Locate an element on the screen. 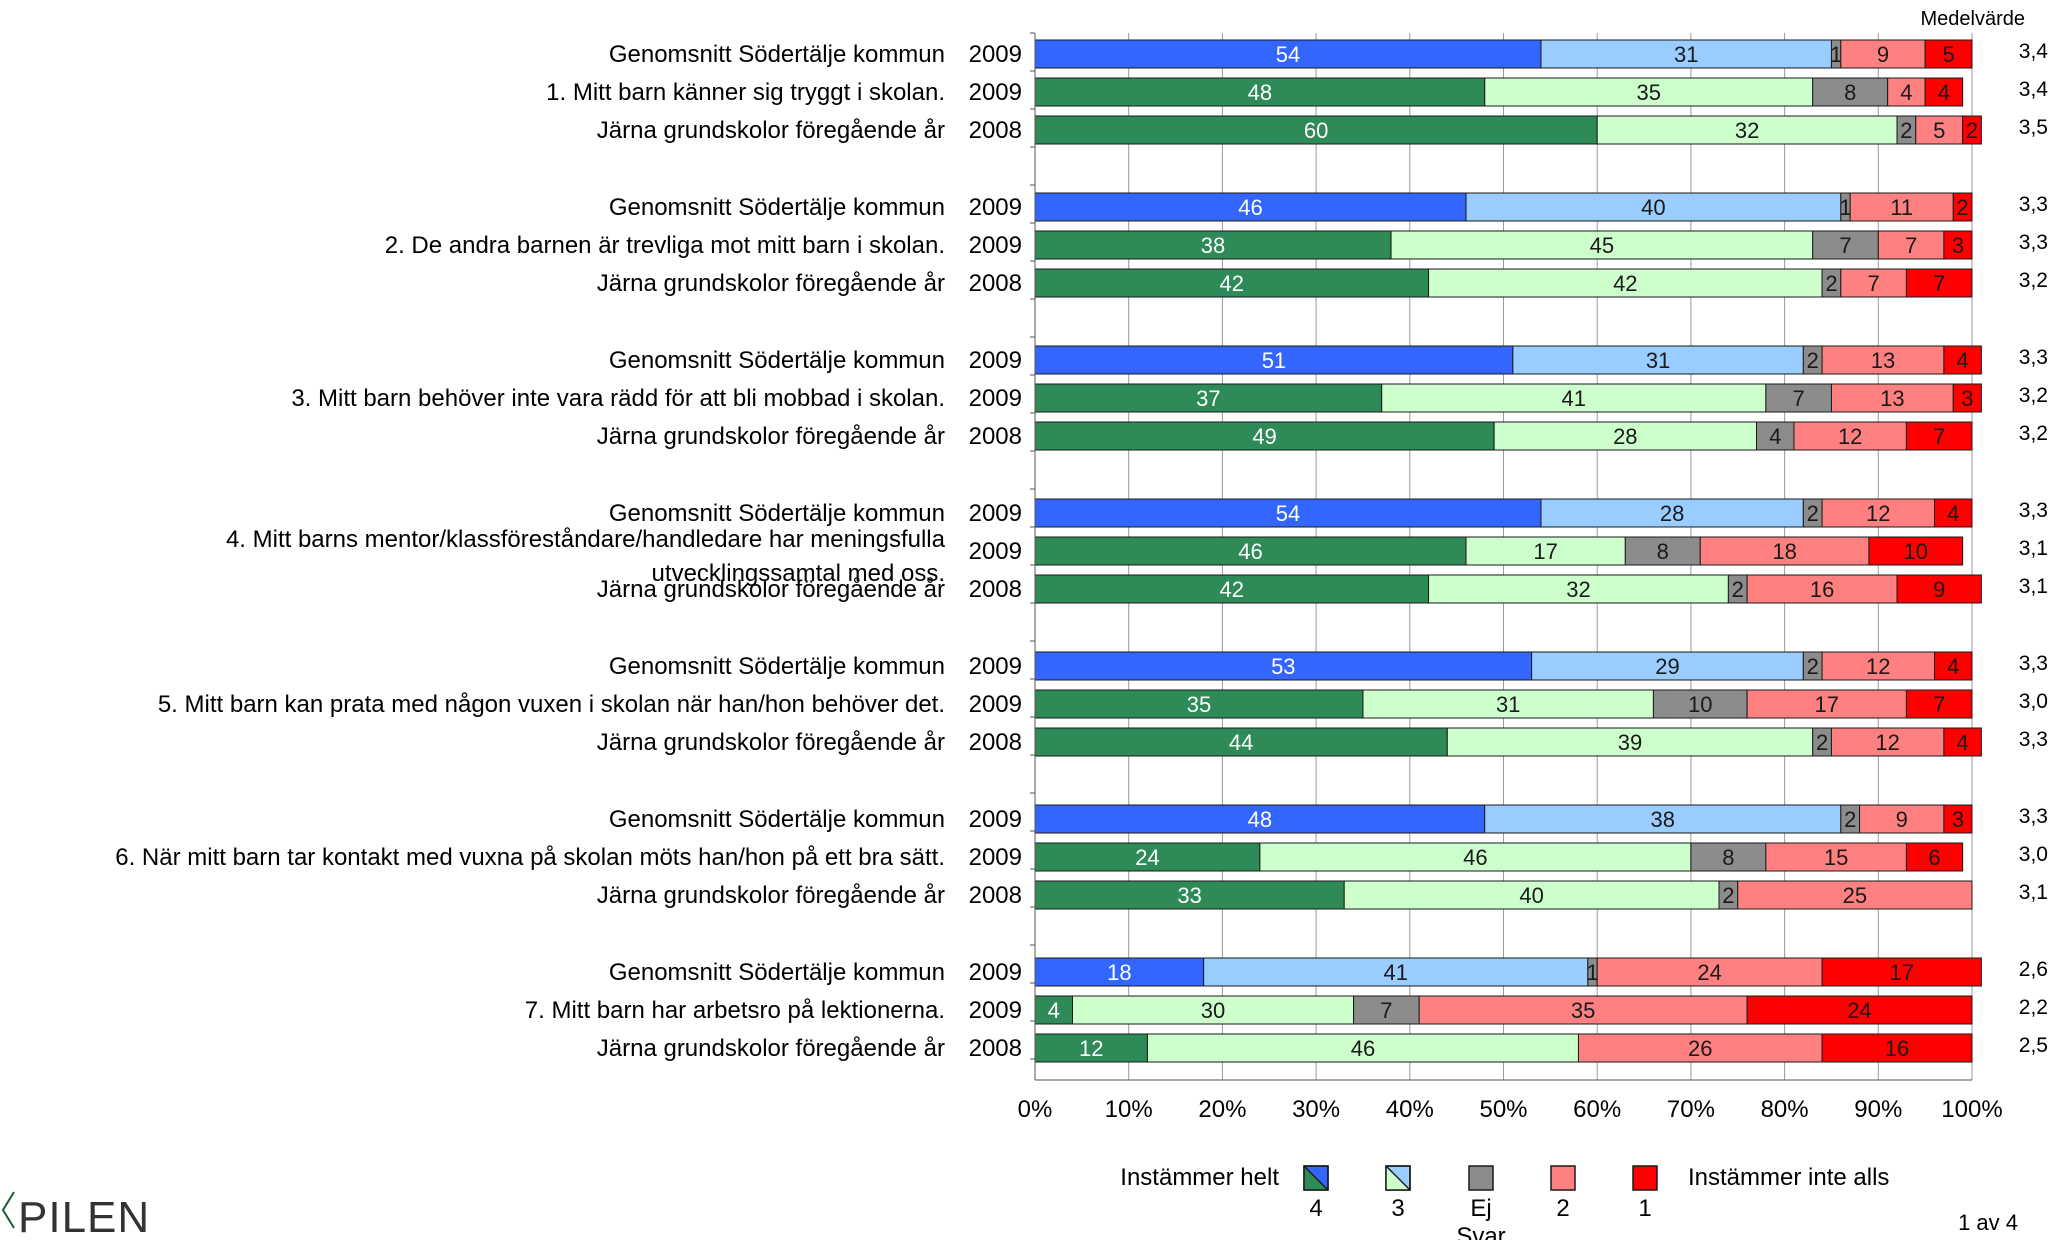 The image size is (2058, 1240). data-label: 45 is located at coordinates (1602, 245).